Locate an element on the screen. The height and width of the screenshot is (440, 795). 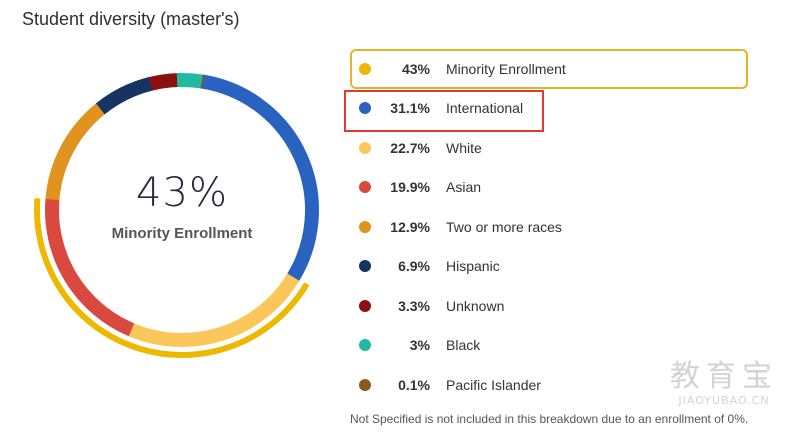
legend-label: Two or more races is located at coordinates (504, 226).